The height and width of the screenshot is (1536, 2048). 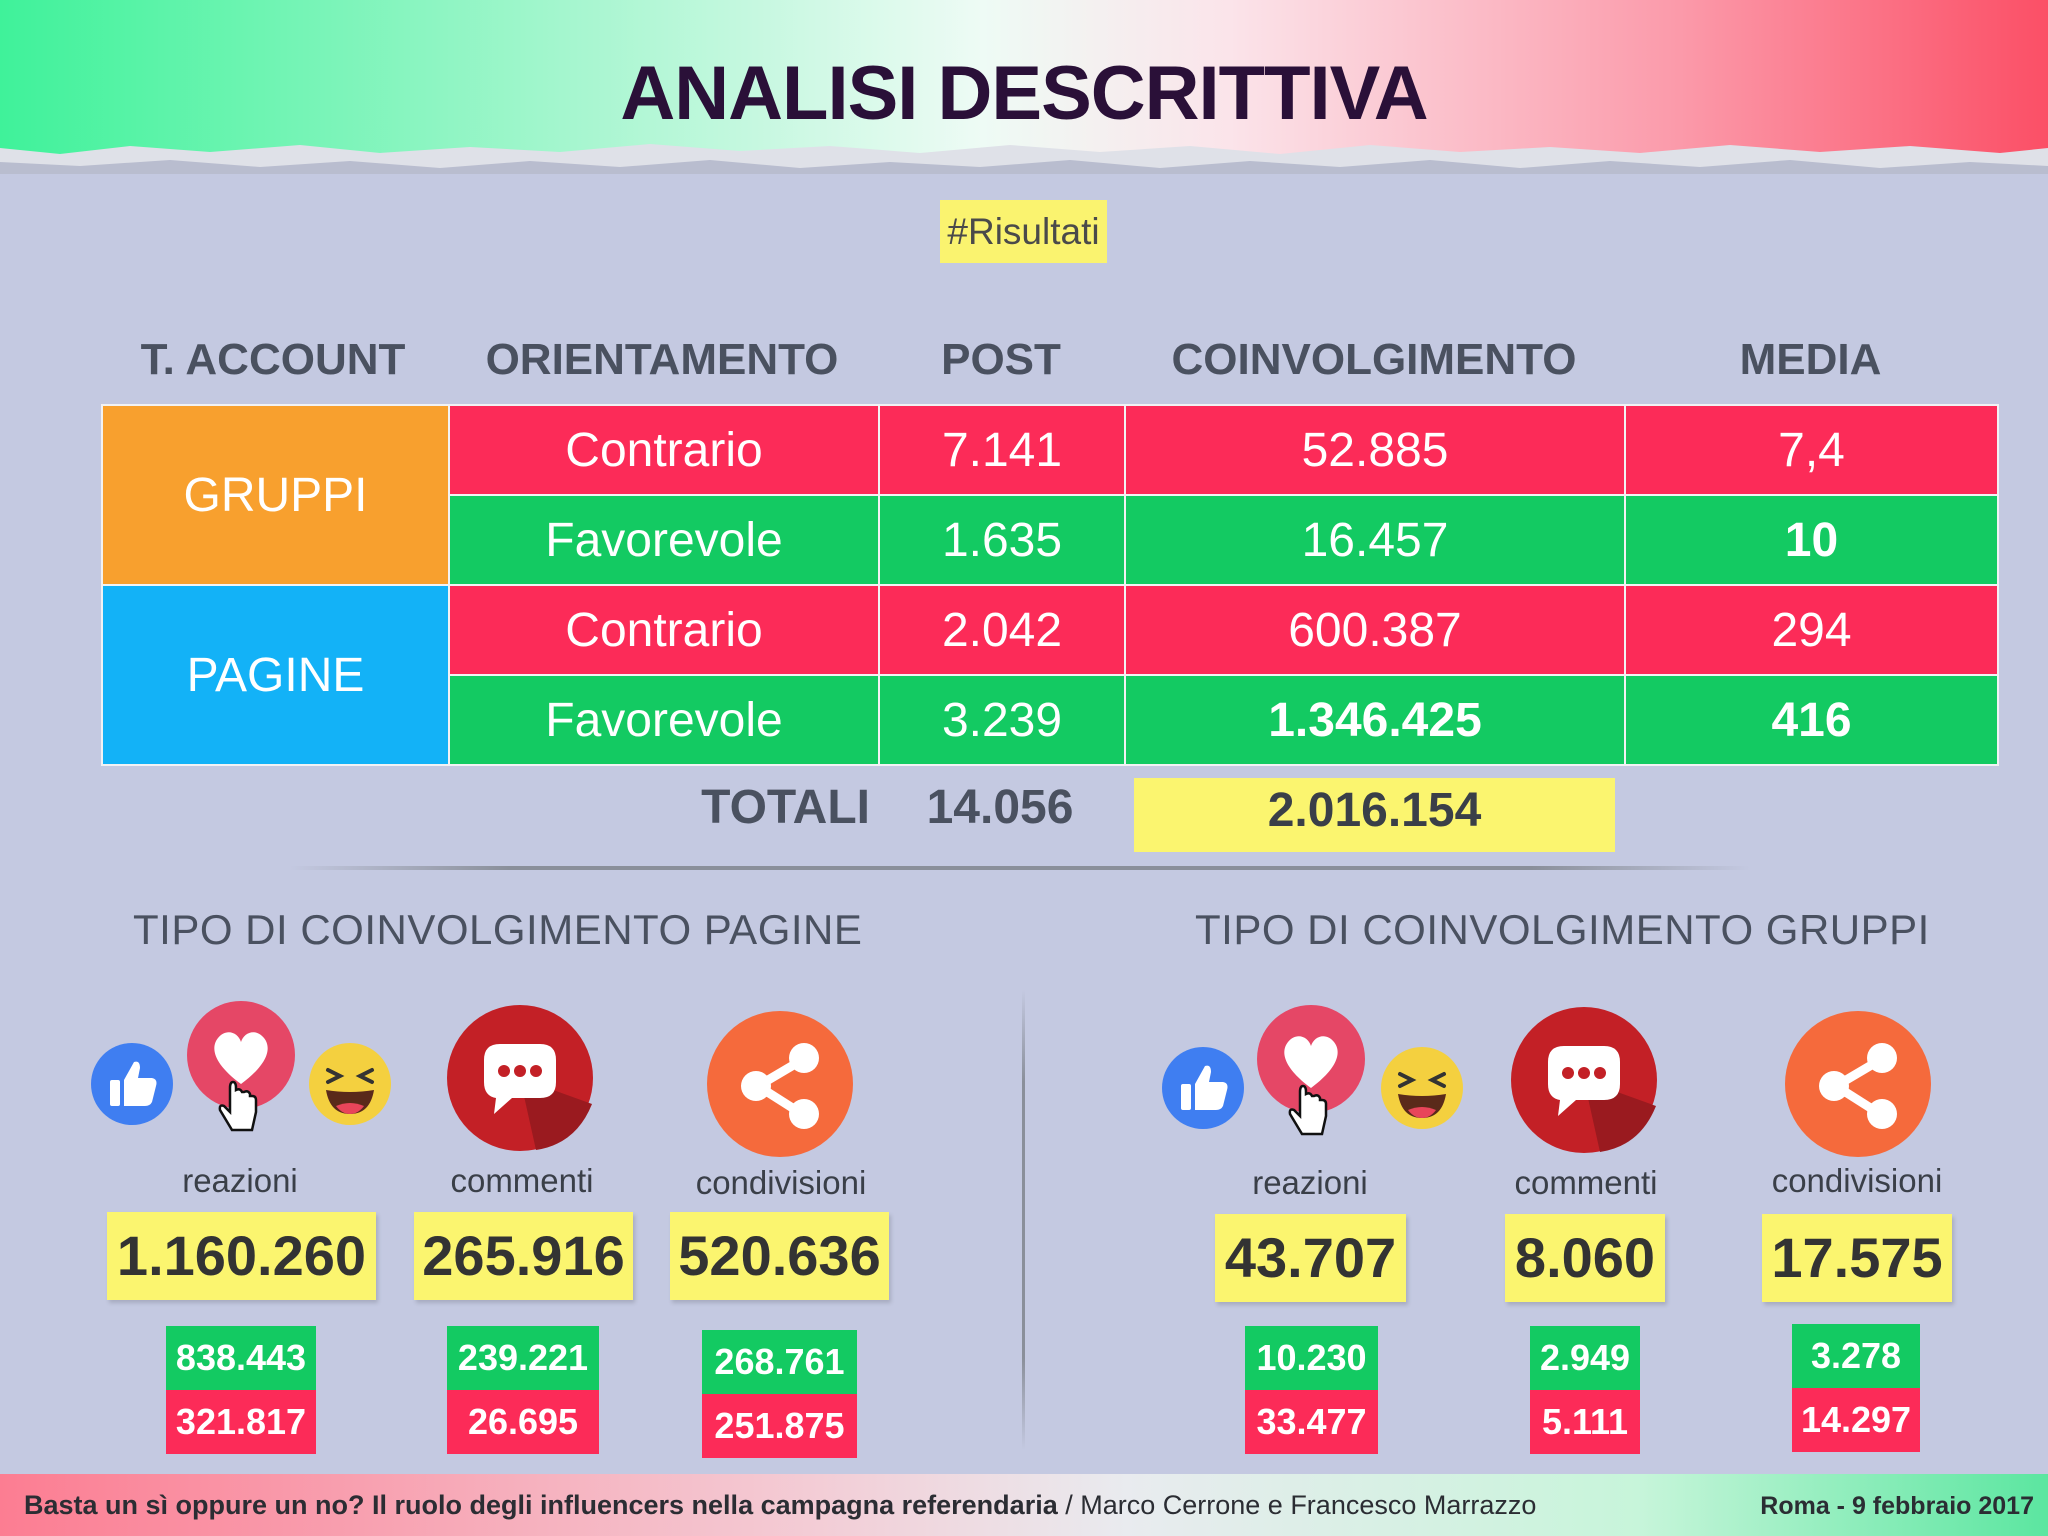 What do you see at coordinates (1002, 450) in the screenshot?
I see `post-cell: 7.141` at bounding box center [1002, 450].